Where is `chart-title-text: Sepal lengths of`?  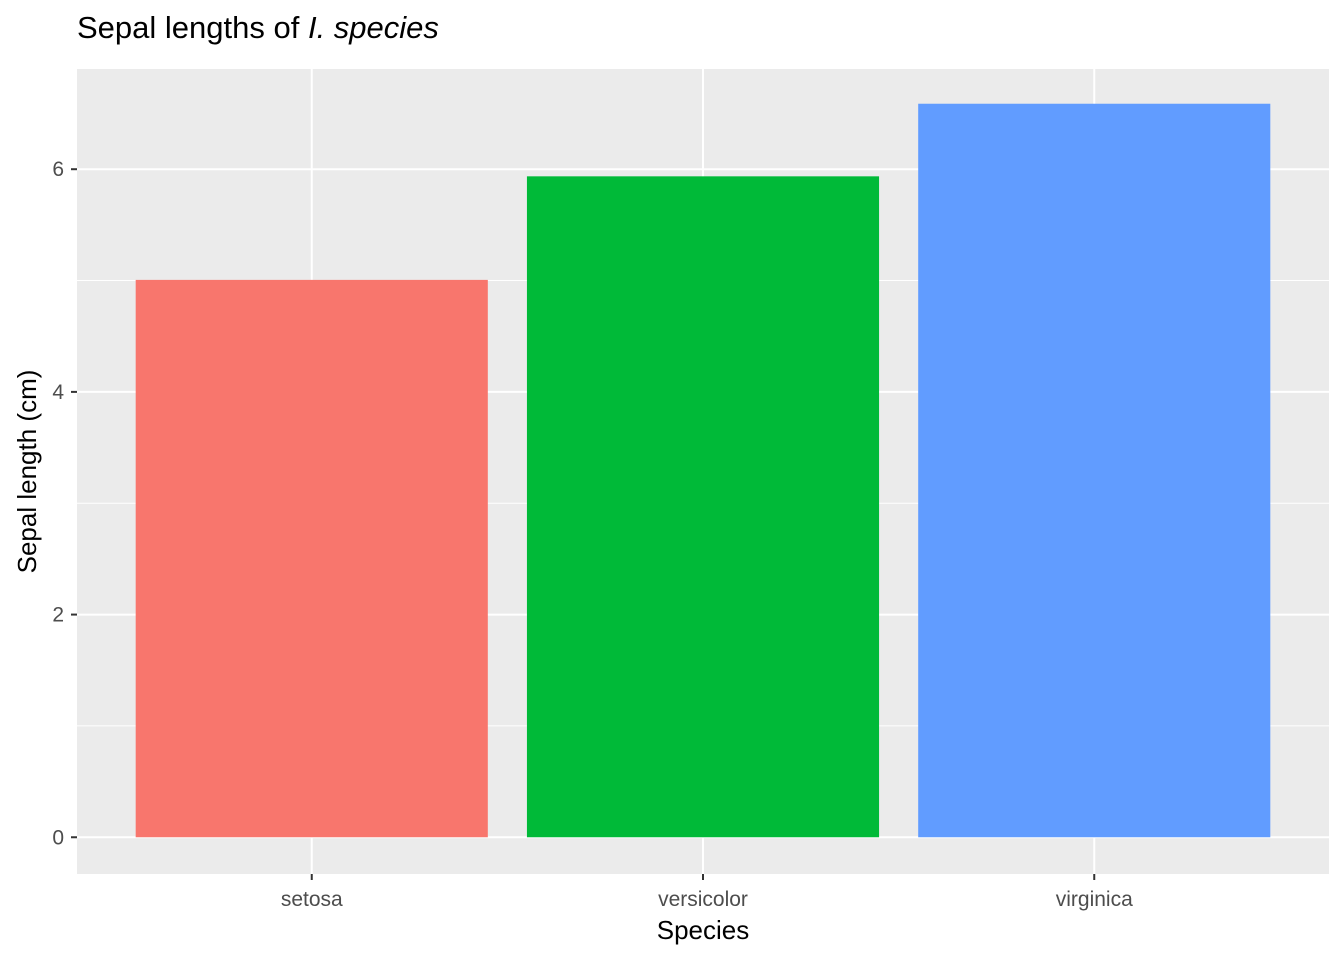 chart-title-text: Sepal lengths of is located at coordinates (188, 27).